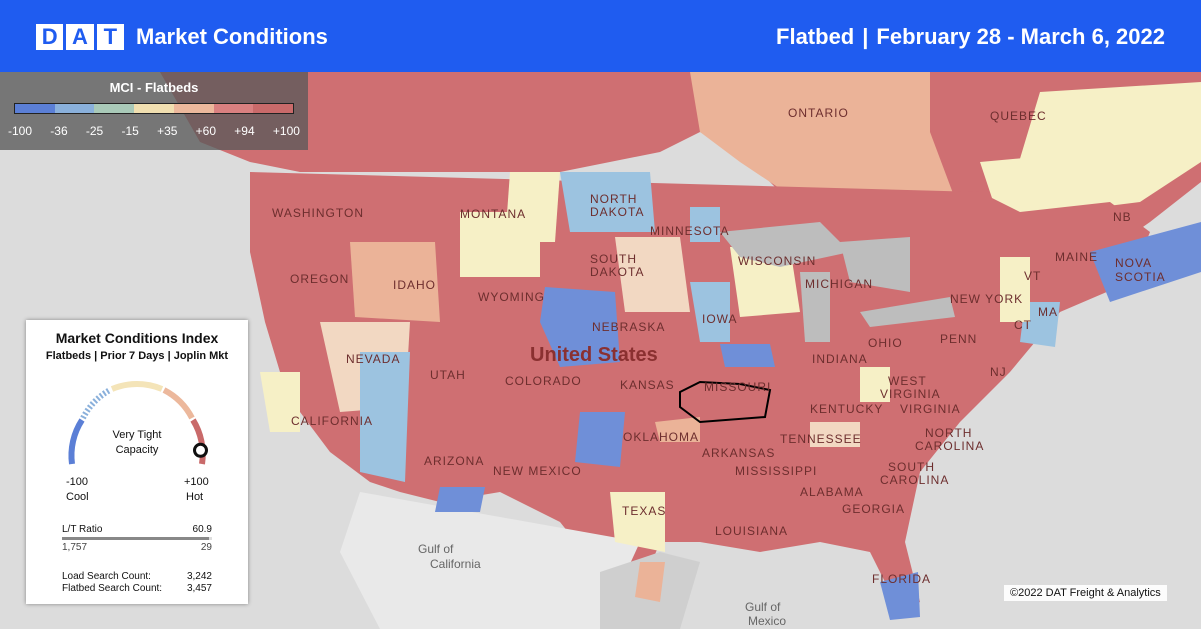 The height and width of the screenshot is (629, 1201). What do you see at coordinates (206, 547) in the screenshot?
I see `lt-truck-count: 29` at bounding box center [206, 547].